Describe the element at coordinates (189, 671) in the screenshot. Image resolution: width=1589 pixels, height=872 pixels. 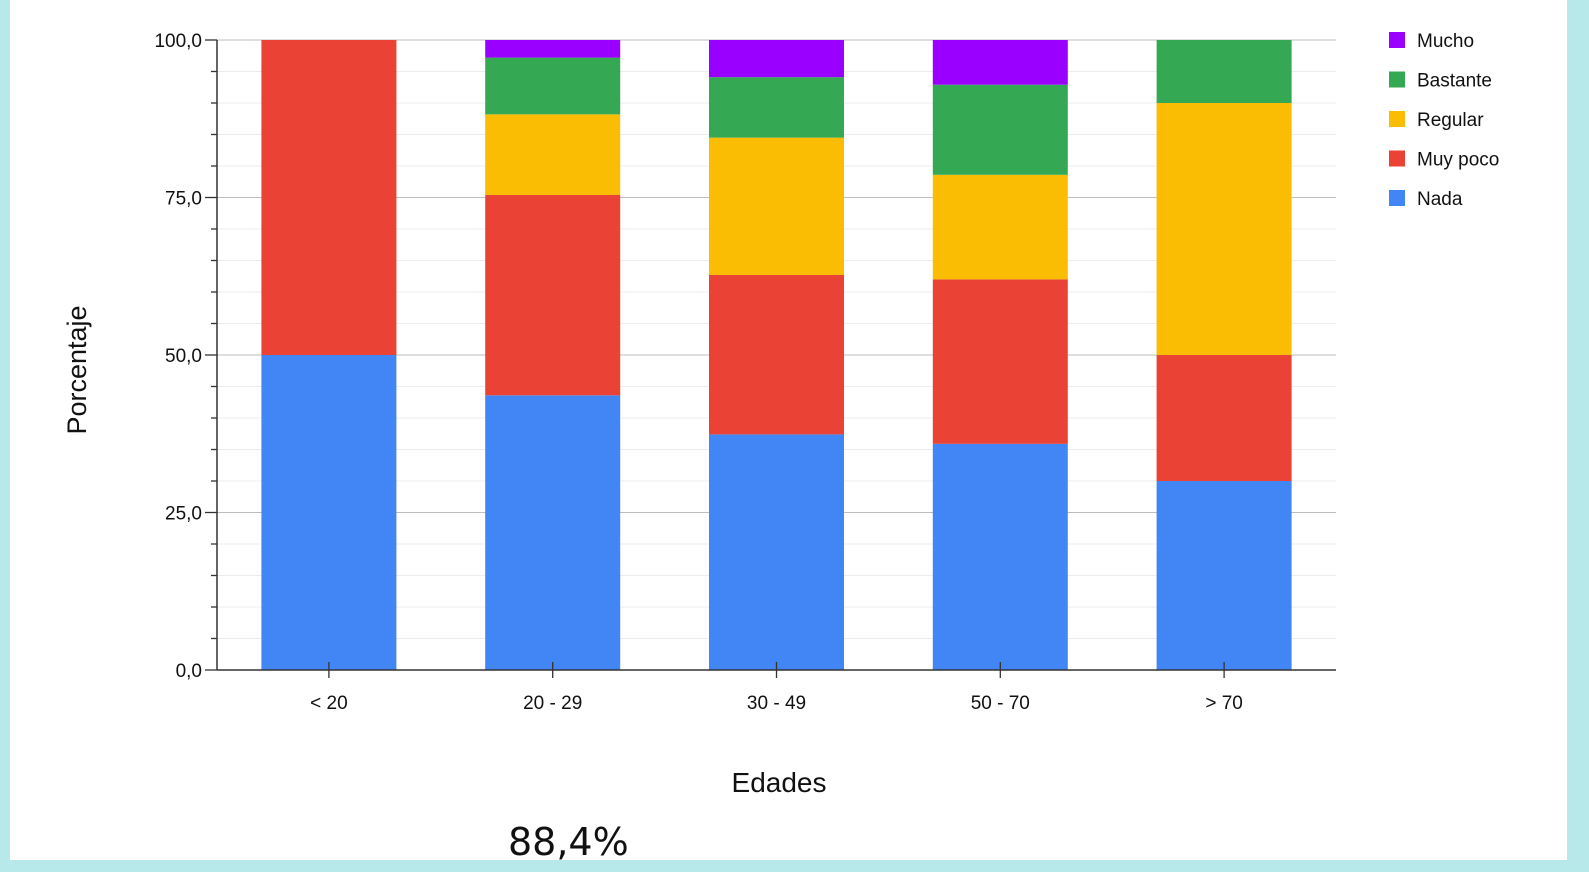
I see `y-tick-label: 0,0` at that location.